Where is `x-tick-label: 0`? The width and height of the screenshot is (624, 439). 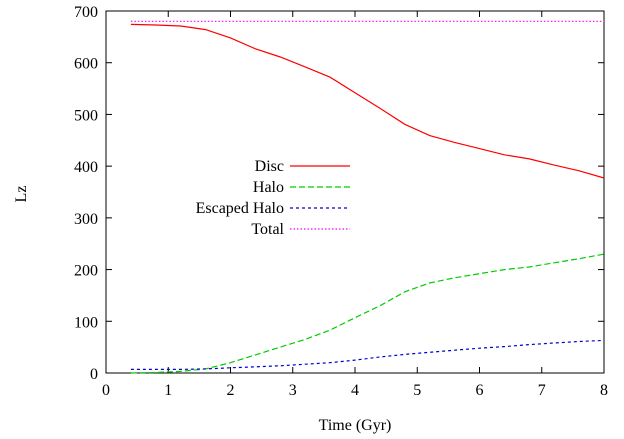 x-tick-label: 0 is located at coordinates (106, 390).